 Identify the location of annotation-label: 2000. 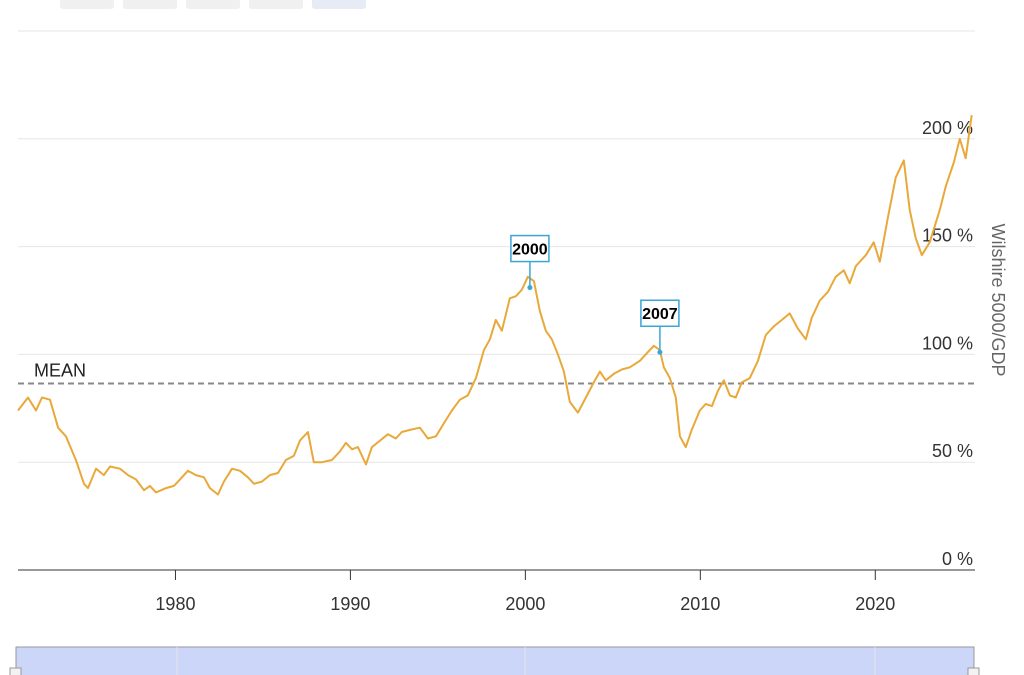
(530, 250).